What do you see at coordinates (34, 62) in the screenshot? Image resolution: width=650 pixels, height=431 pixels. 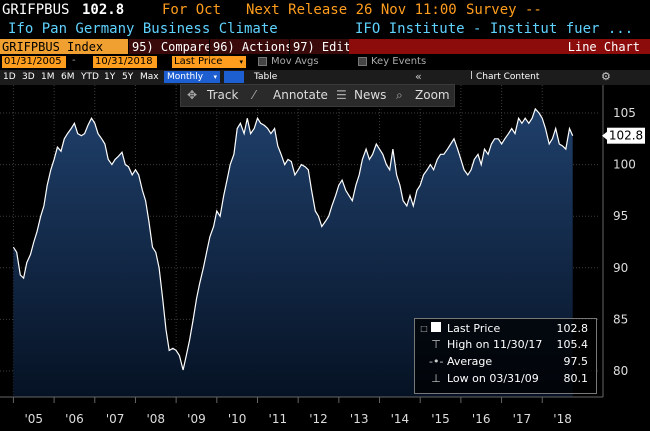 I see `start-date-input: 01/31/2005` at bounding box center [34, 62].